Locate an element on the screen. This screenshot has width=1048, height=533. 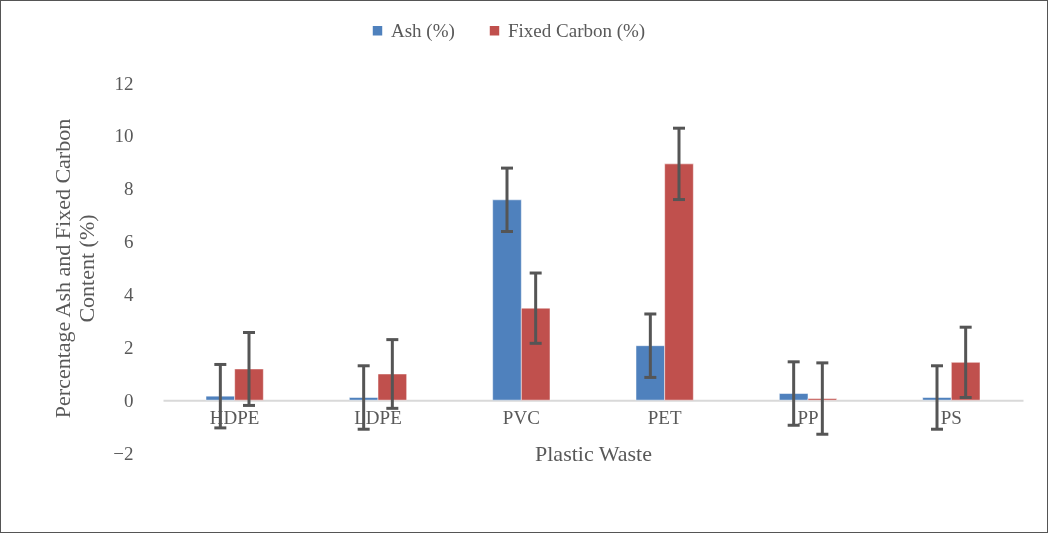
y-tick-label: 6 is located at coordinates (129, 242).